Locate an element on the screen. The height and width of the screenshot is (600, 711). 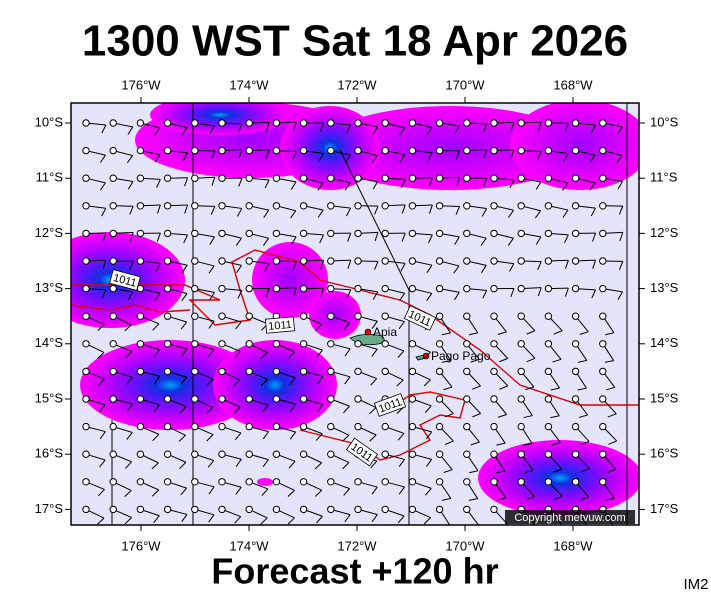
y-label: 17°S is located at coordinates (49, 508).